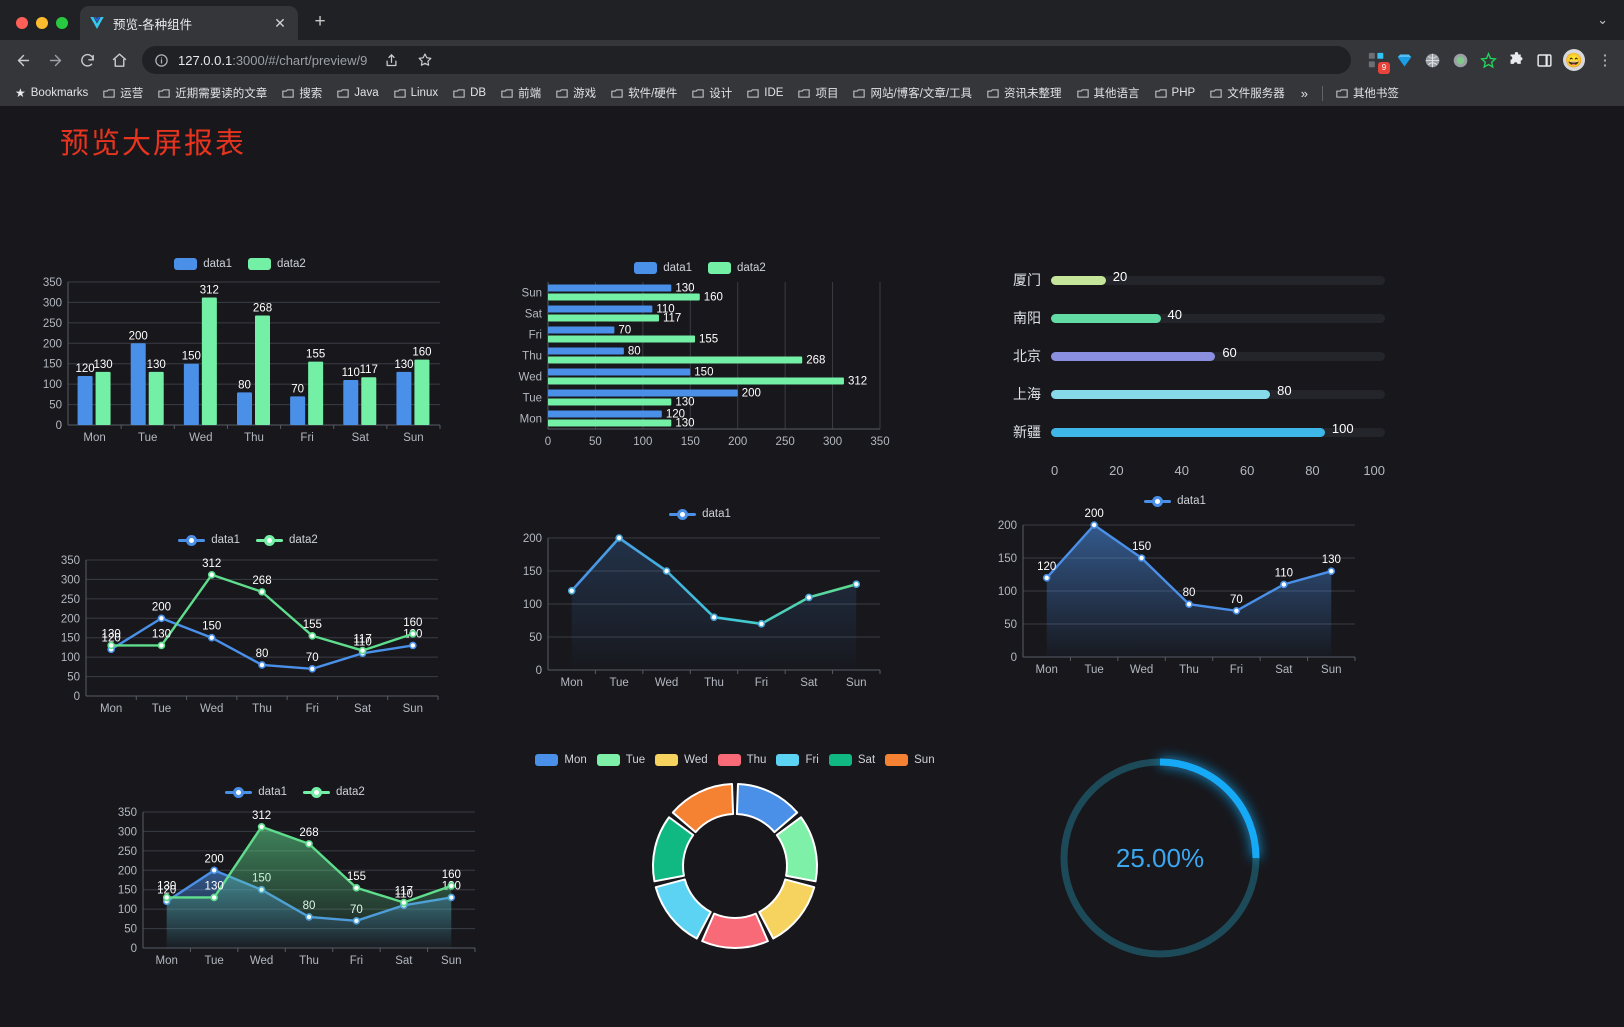 This screenshot has width=1624, height=1027. I want to click on chart-line-gradient: 0 50 100 150 200 Mon Tue Wed Thu Fri Sat Sun, so click(700, 615).